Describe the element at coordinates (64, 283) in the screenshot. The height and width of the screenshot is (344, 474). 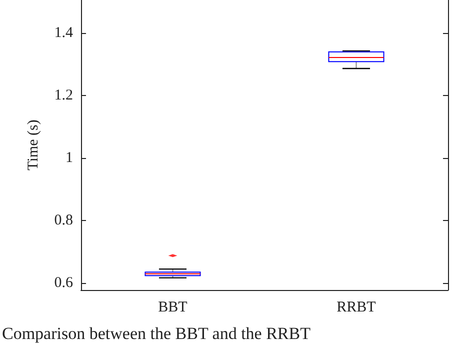
I see `y-tick-label: 0.6` at that location.